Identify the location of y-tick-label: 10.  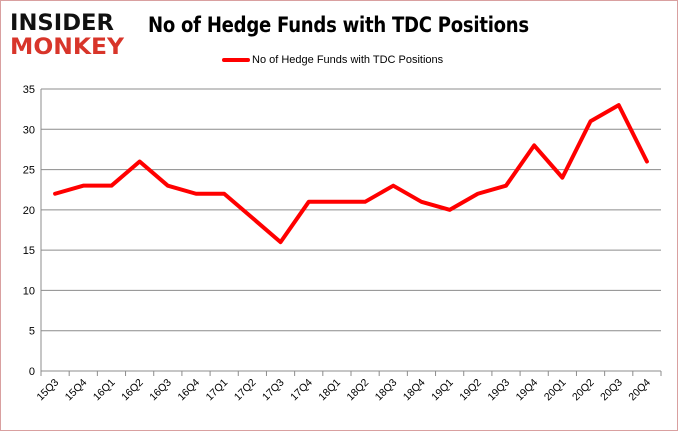
(29, 291).